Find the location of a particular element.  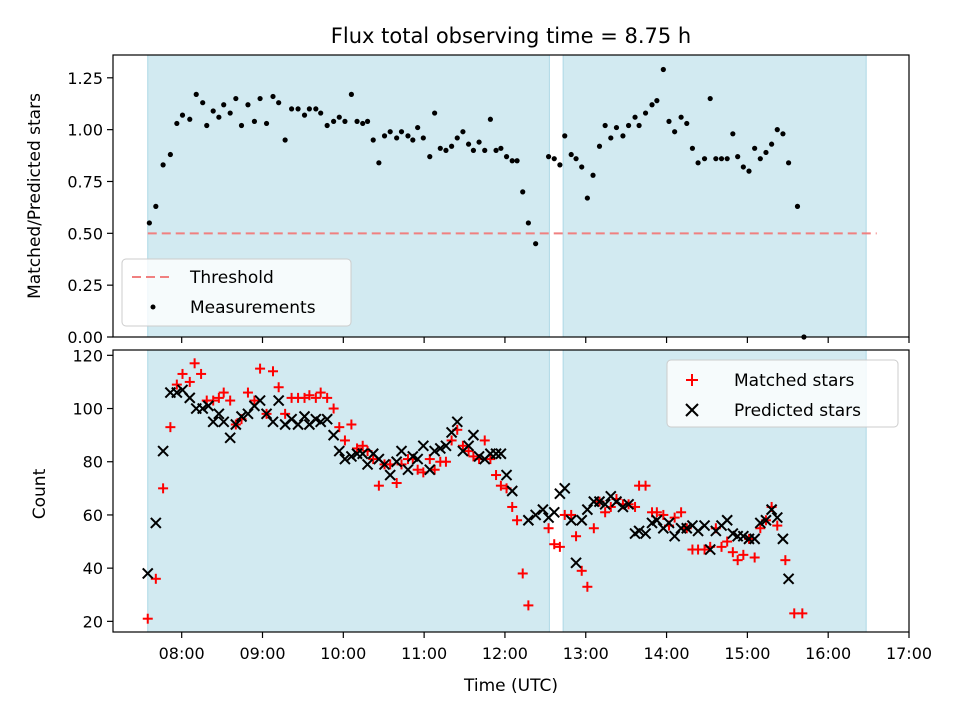

x-tick-label: 14:00 is located at coordinates (667, 653).